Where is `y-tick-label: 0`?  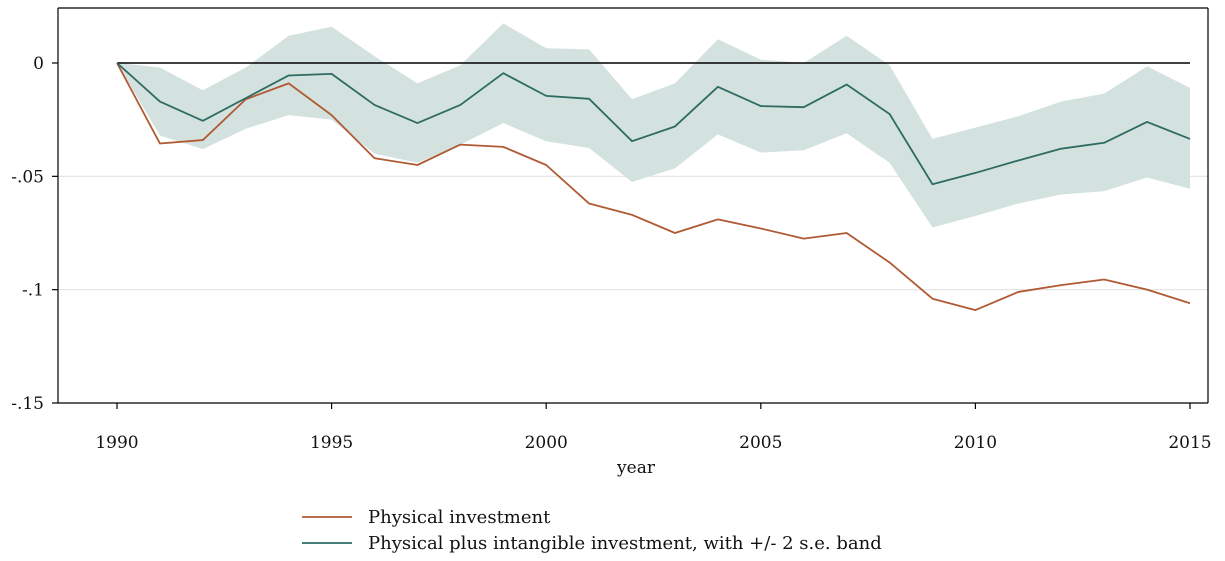 y-tick-label: 0 is located at coordinates (38, 64).